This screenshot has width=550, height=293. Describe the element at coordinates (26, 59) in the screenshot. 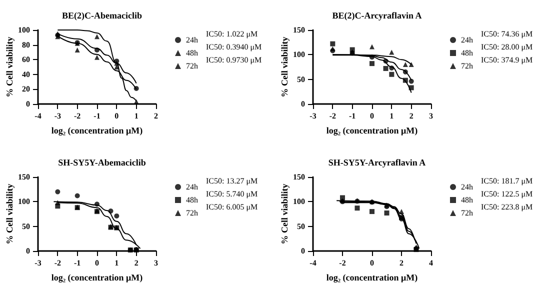

I see `y-tick-label: 60` at that location.